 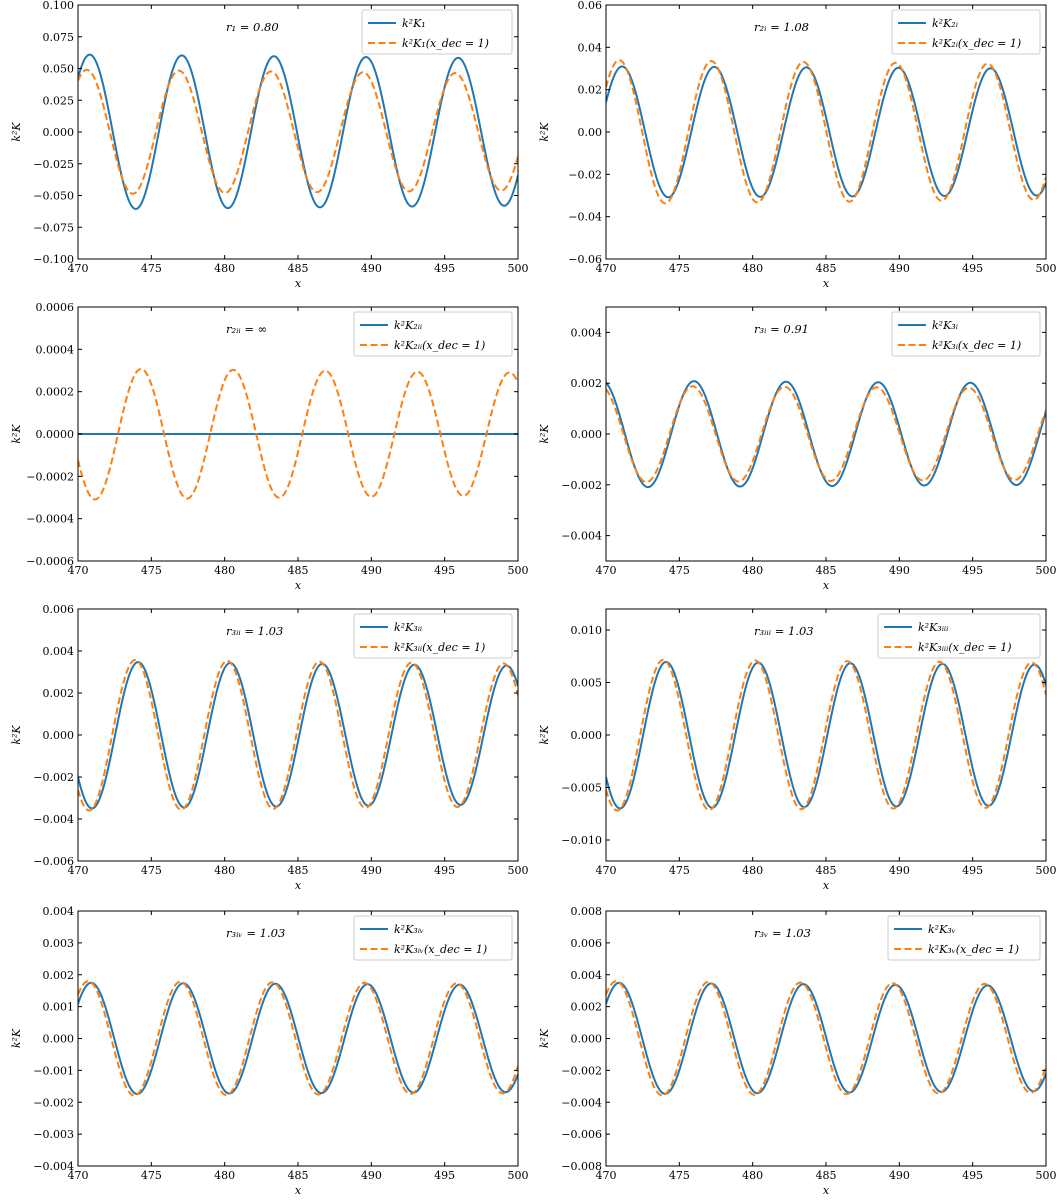 What do you see at coordinates (55, 349) in the screenshot?
I see `y-tick-label: 0.0004` at bounding box center [55, 349].